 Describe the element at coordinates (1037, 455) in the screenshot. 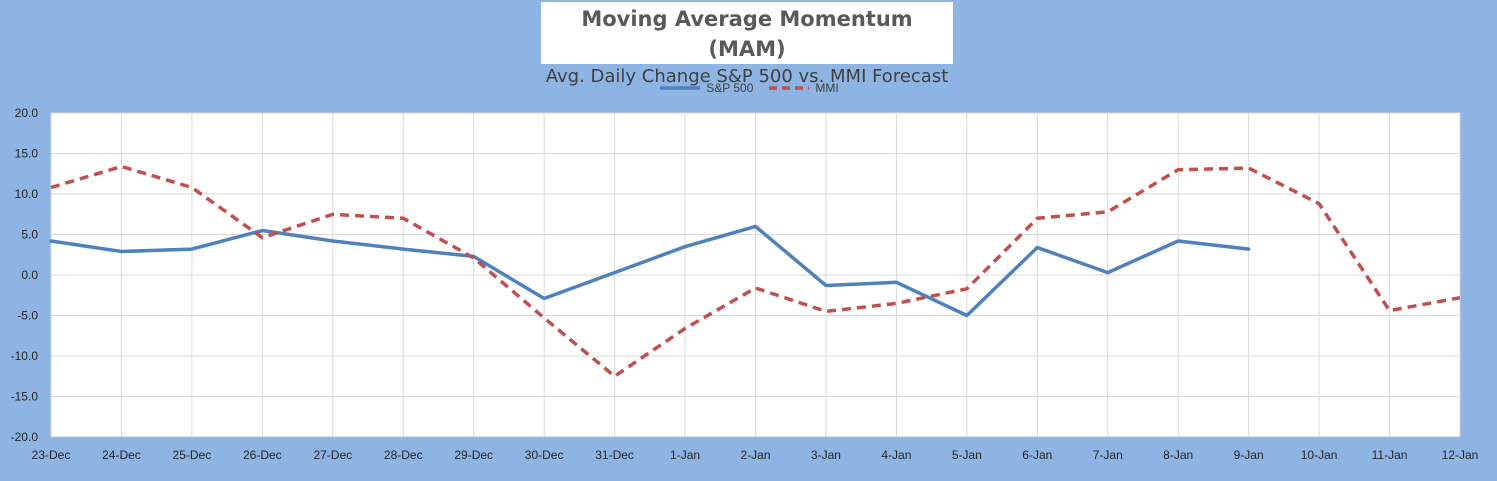

I see `x-tick-label: 6-Jan` at that location.